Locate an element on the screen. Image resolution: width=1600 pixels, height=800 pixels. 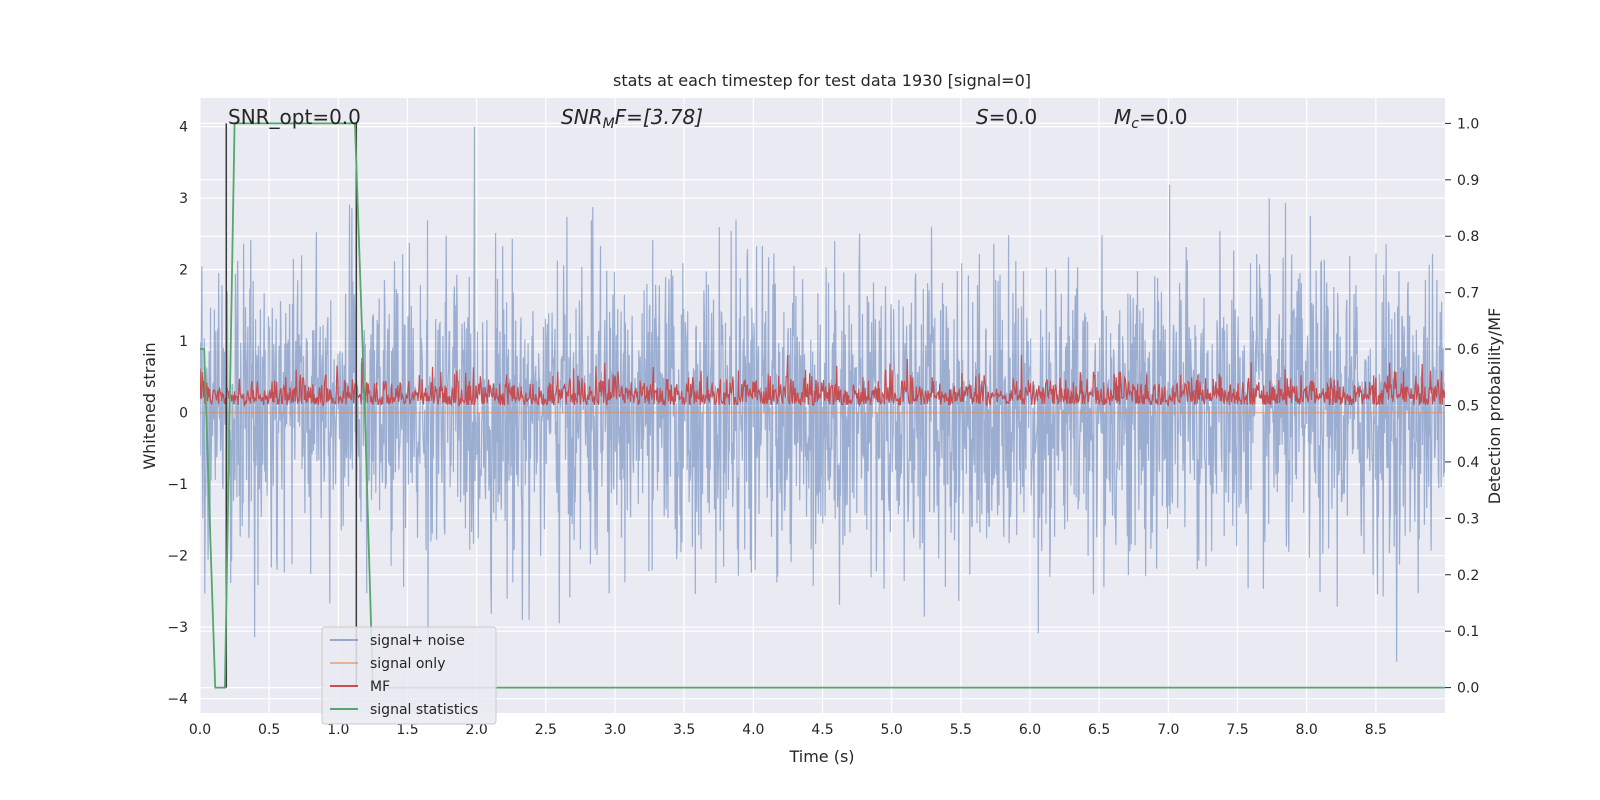
legend-label: signal+ noise is located at coordinates (417, 641).